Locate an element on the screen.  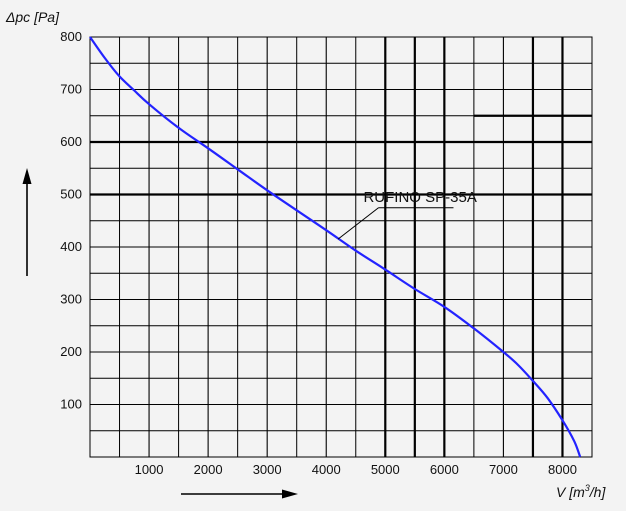
x-tick-label: 3000 is located at coordinates (267, 469).